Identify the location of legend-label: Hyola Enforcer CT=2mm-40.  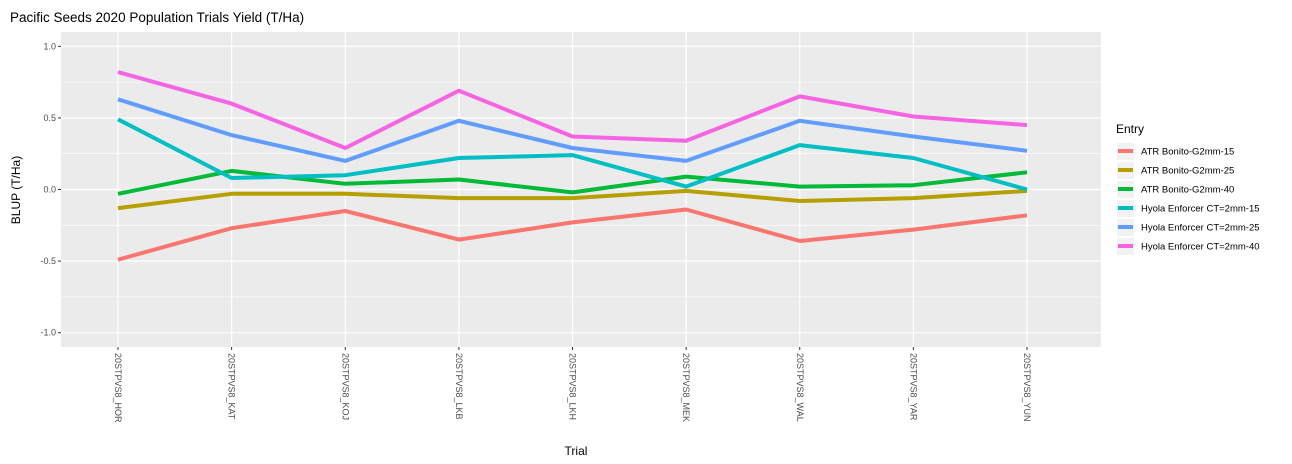
(1200, 247).